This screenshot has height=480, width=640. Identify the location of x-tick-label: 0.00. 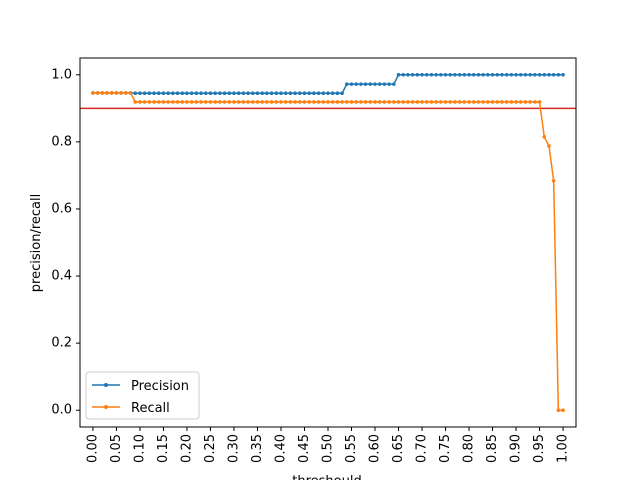
(92, 448).